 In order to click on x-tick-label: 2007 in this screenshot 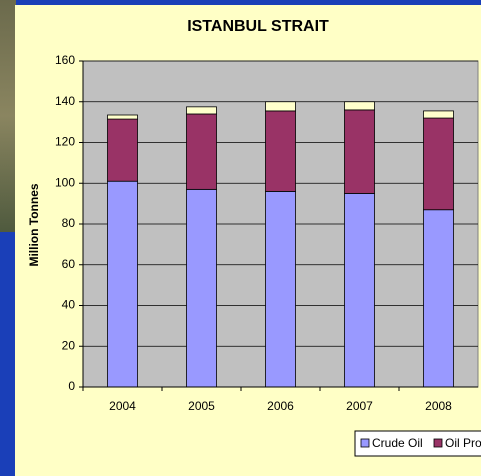, I will do `click(359, 406)`.